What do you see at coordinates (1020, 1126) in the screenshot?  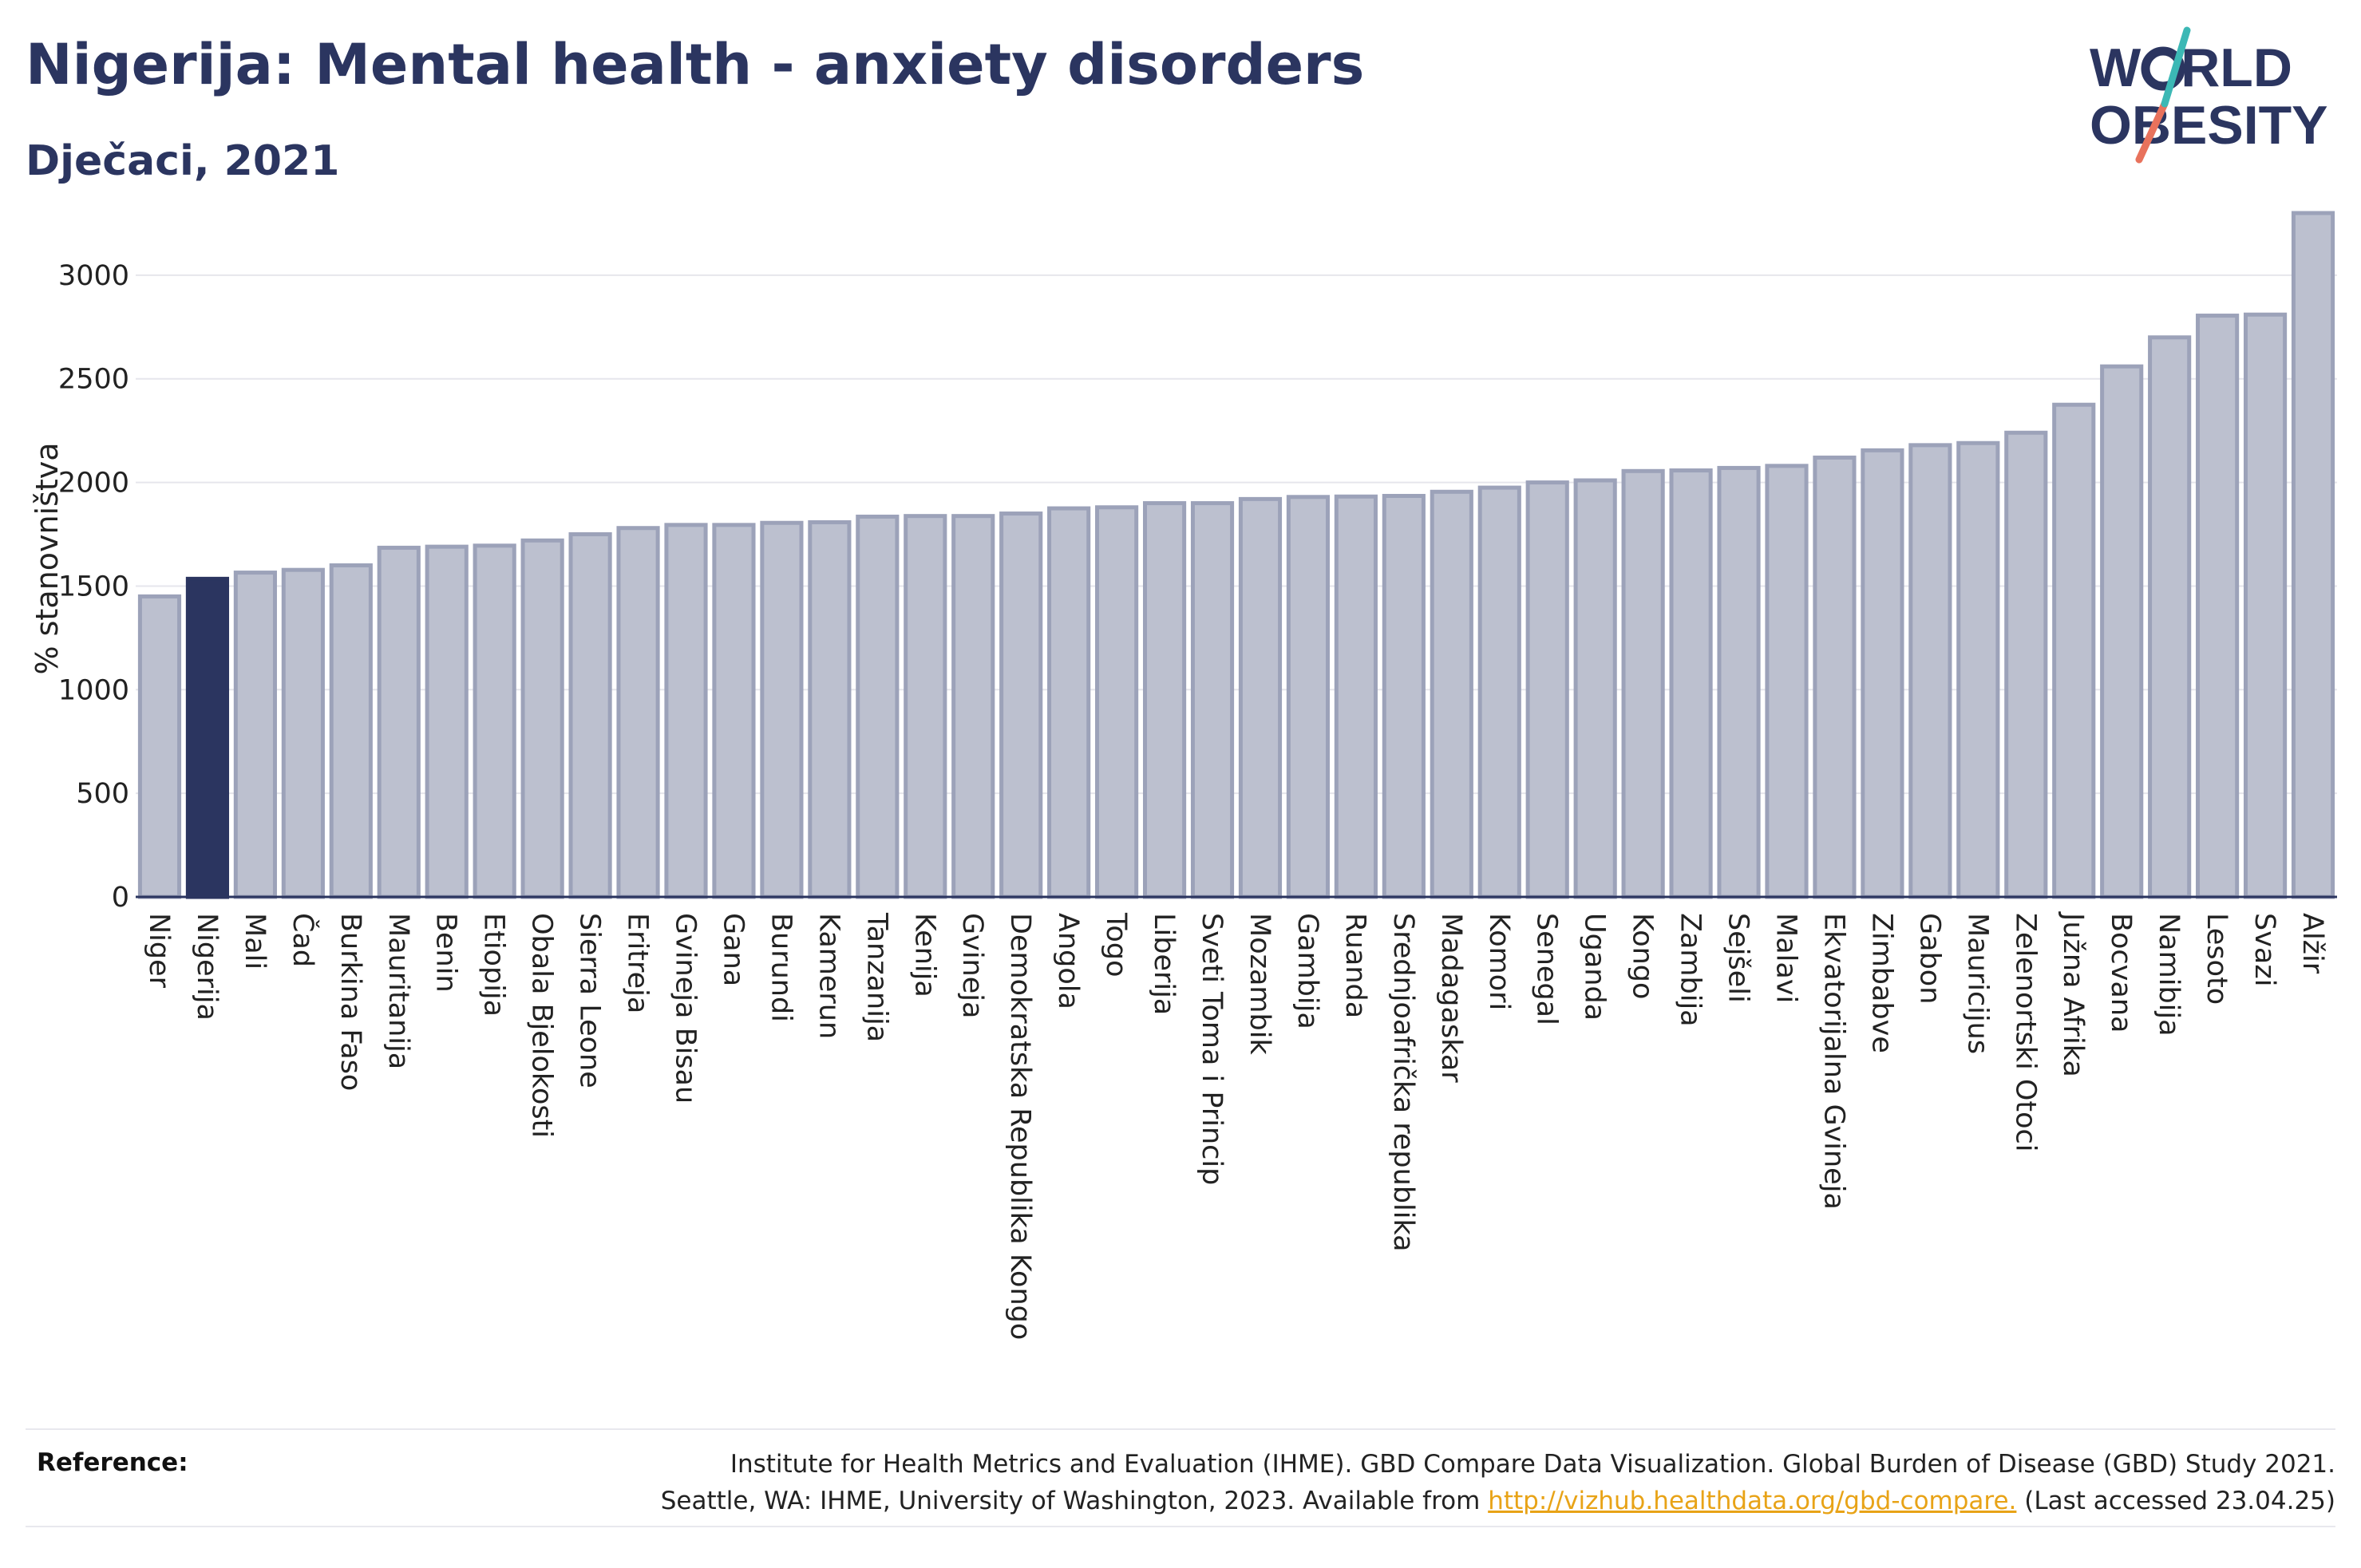 I see `x-tick-label: Demokratska Republika Kongo` at bounding box center [1020, 1126].